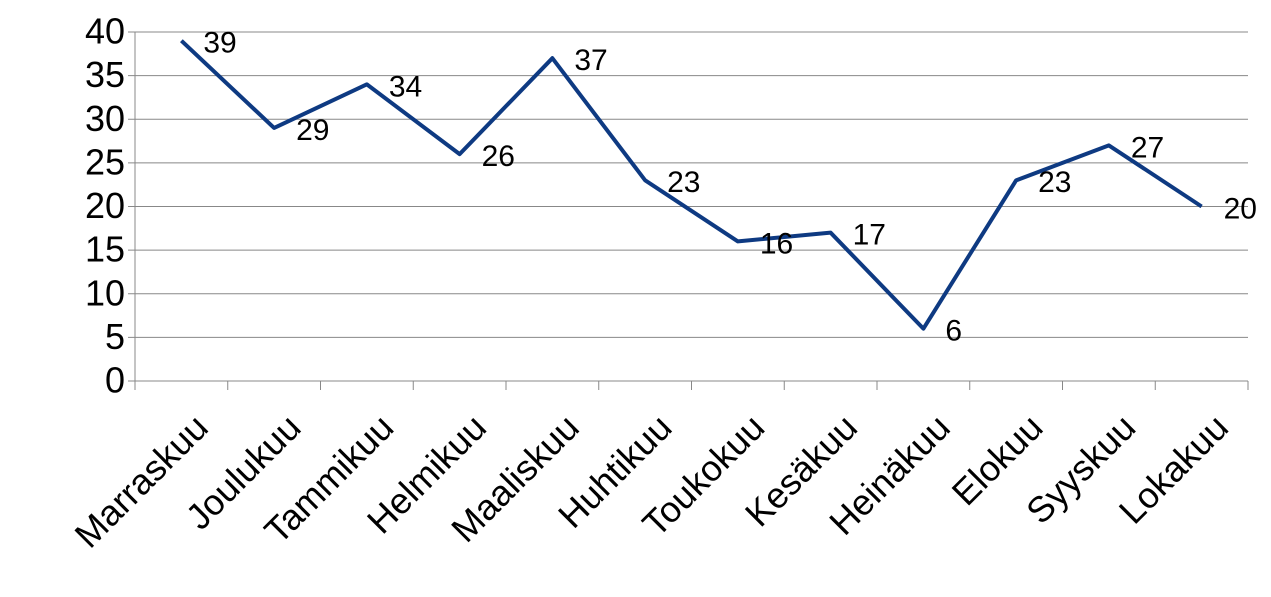 The width and height of the screenshot is (1271, 597). Describe the element at coordinates (105, 292) in the screenshot. I see `y-tick-label: 10` at that location.